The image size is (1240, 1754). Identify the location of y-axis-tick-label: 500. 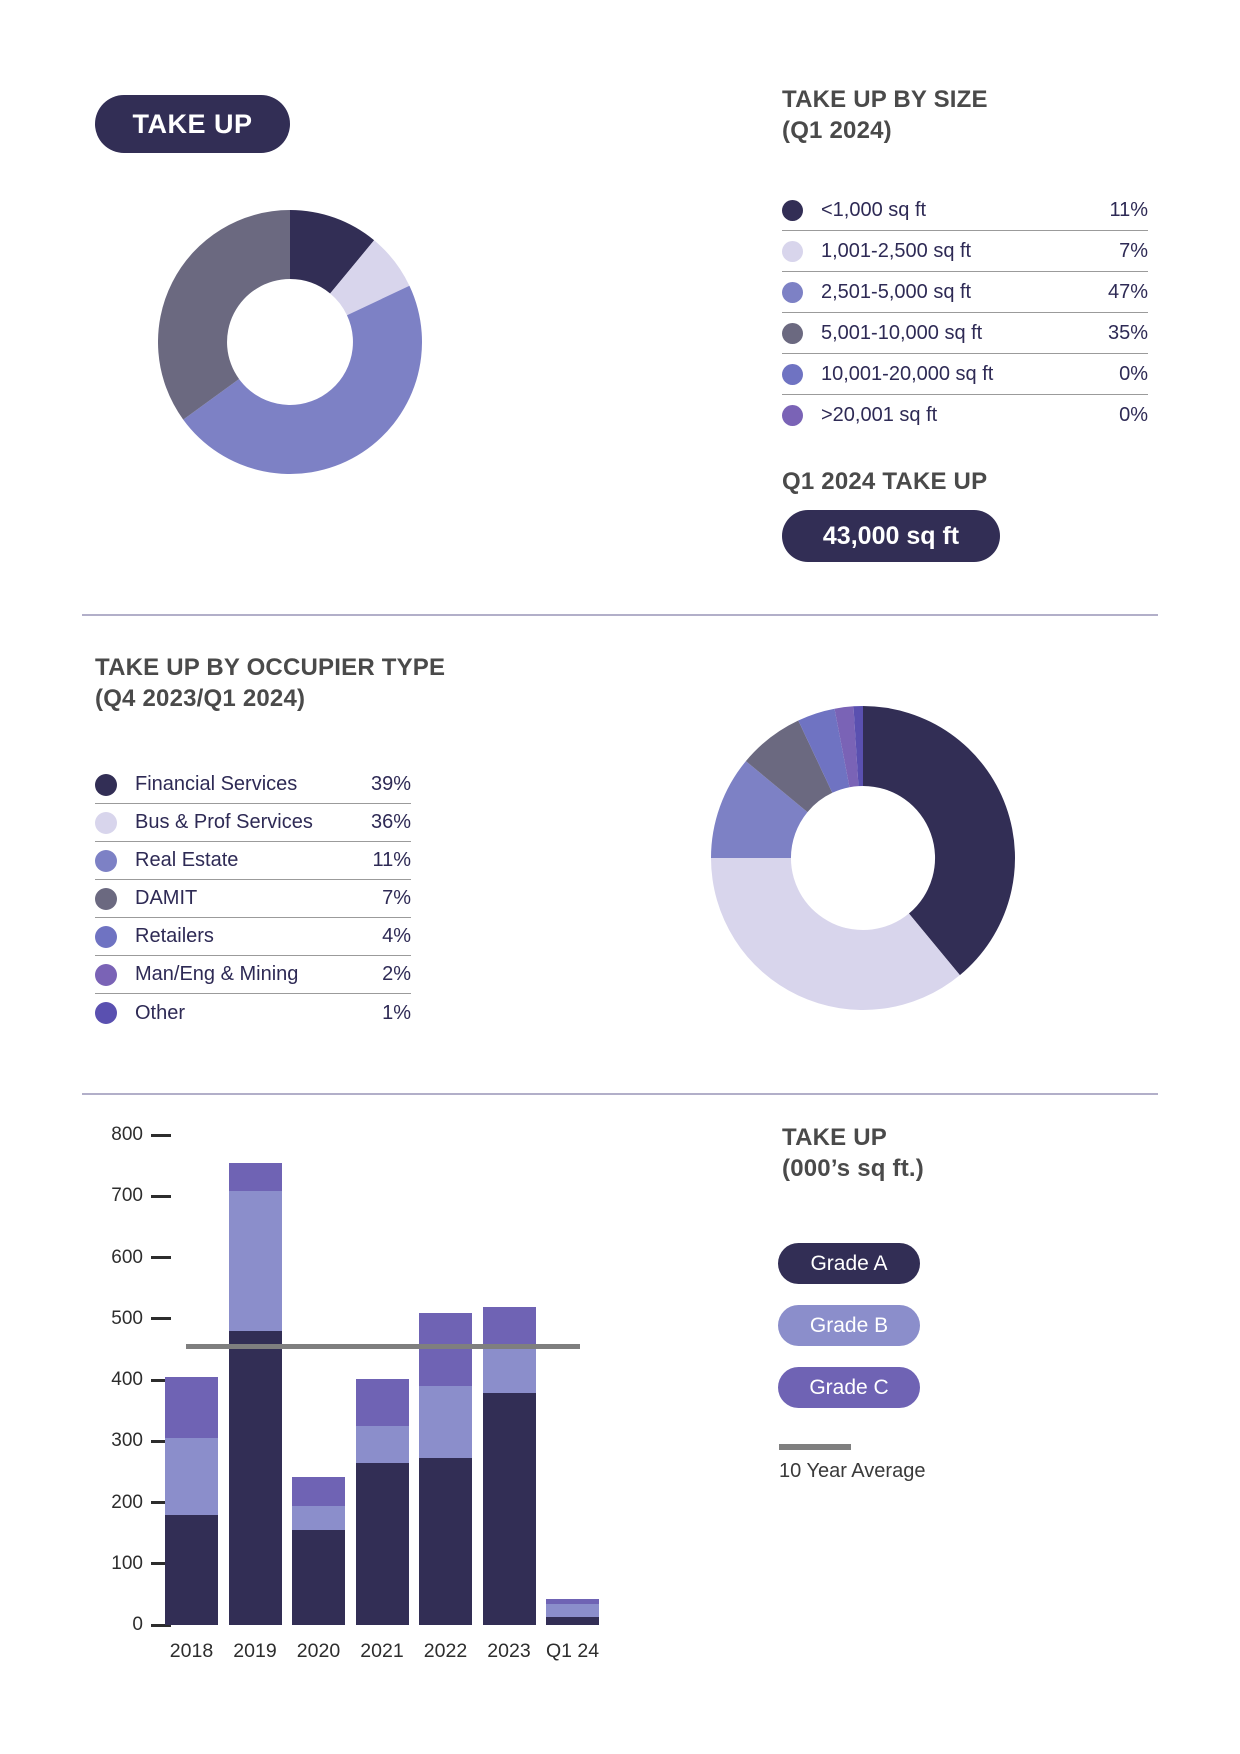
(127, 1318).